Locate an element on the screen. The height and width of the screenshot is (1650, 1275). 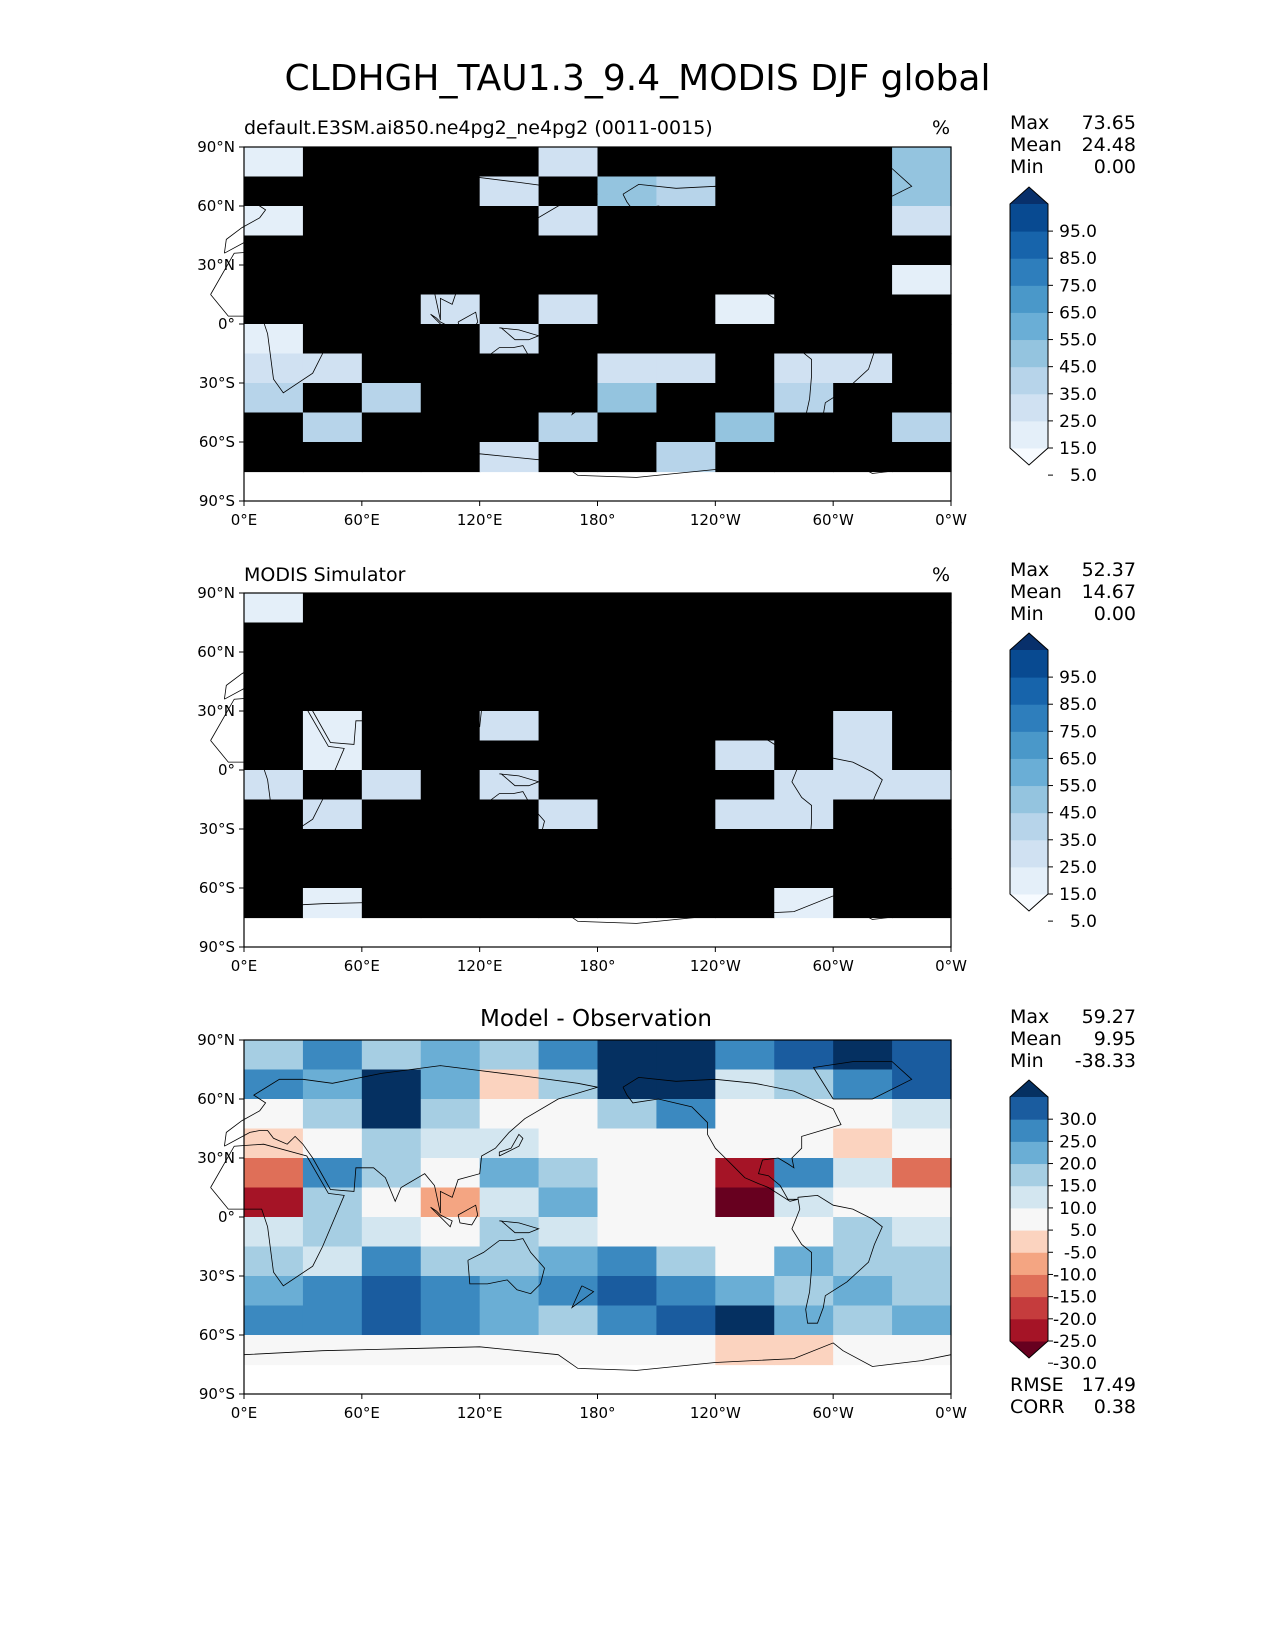
x-tick-label: 60°E is located at coordinates (362, 966).